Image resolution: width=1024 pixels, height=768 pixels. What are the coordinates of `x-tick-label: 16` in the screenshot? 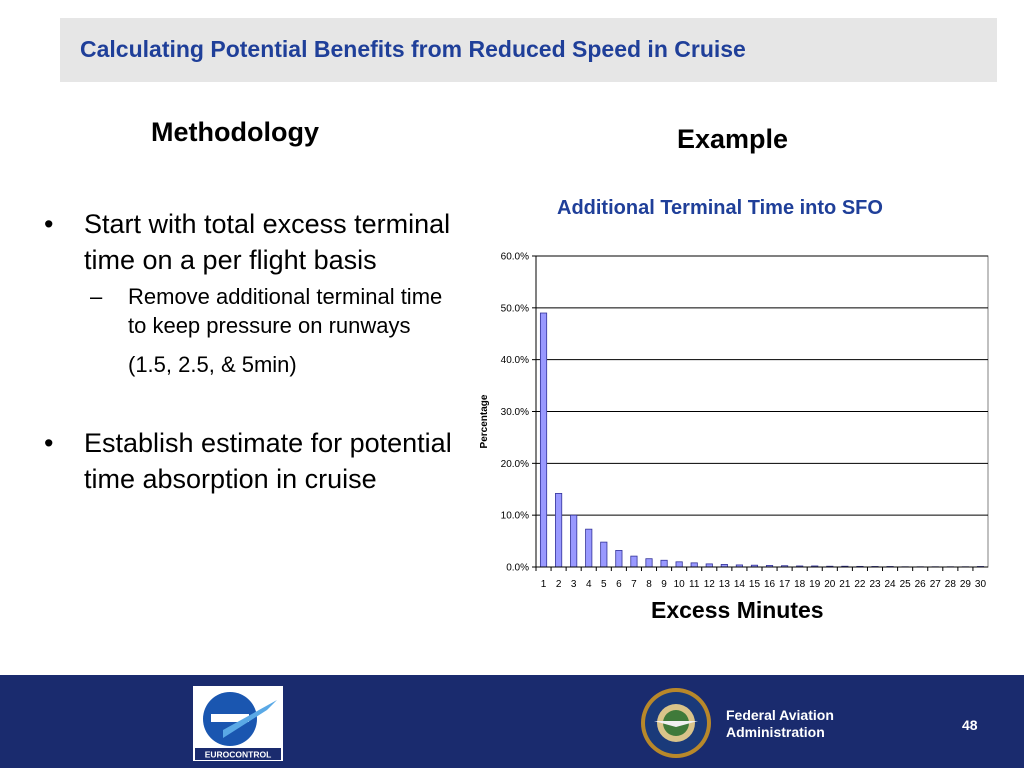 It's located at (770, 584).